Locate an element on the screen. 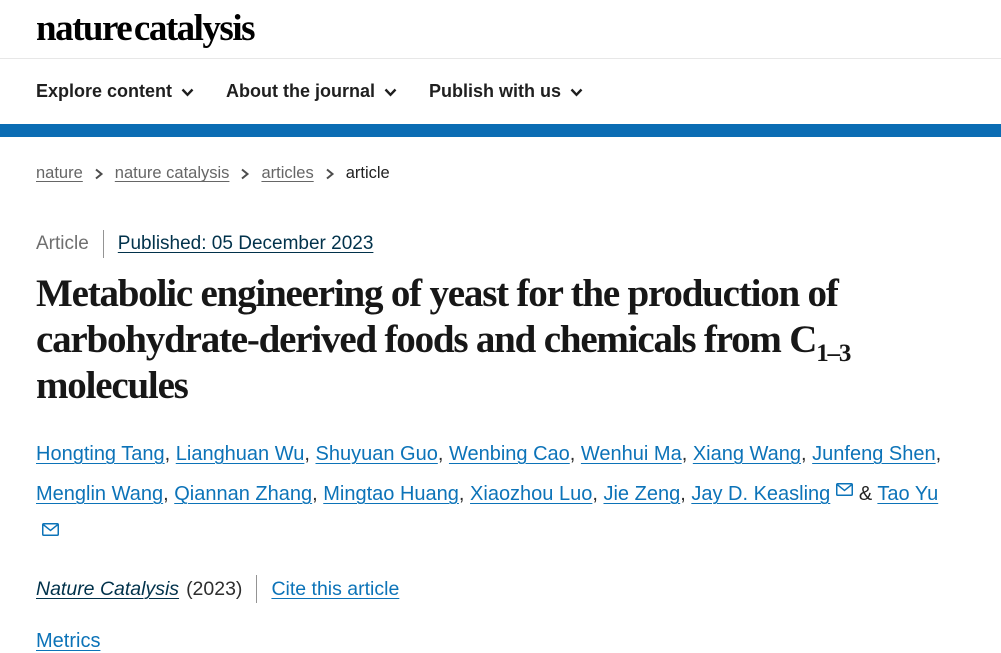 The image size is (1001, 653). nav-label: Publish with us is located at coordinates (495, 91).